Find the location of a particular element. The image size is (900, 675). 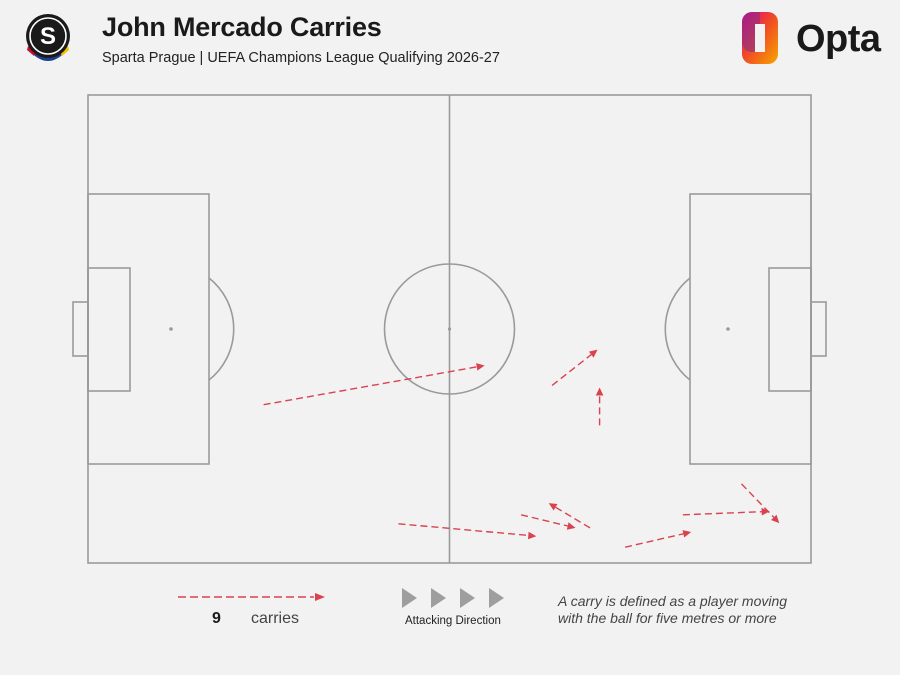

left-six-yard-box is located at coordinates (109, 329).